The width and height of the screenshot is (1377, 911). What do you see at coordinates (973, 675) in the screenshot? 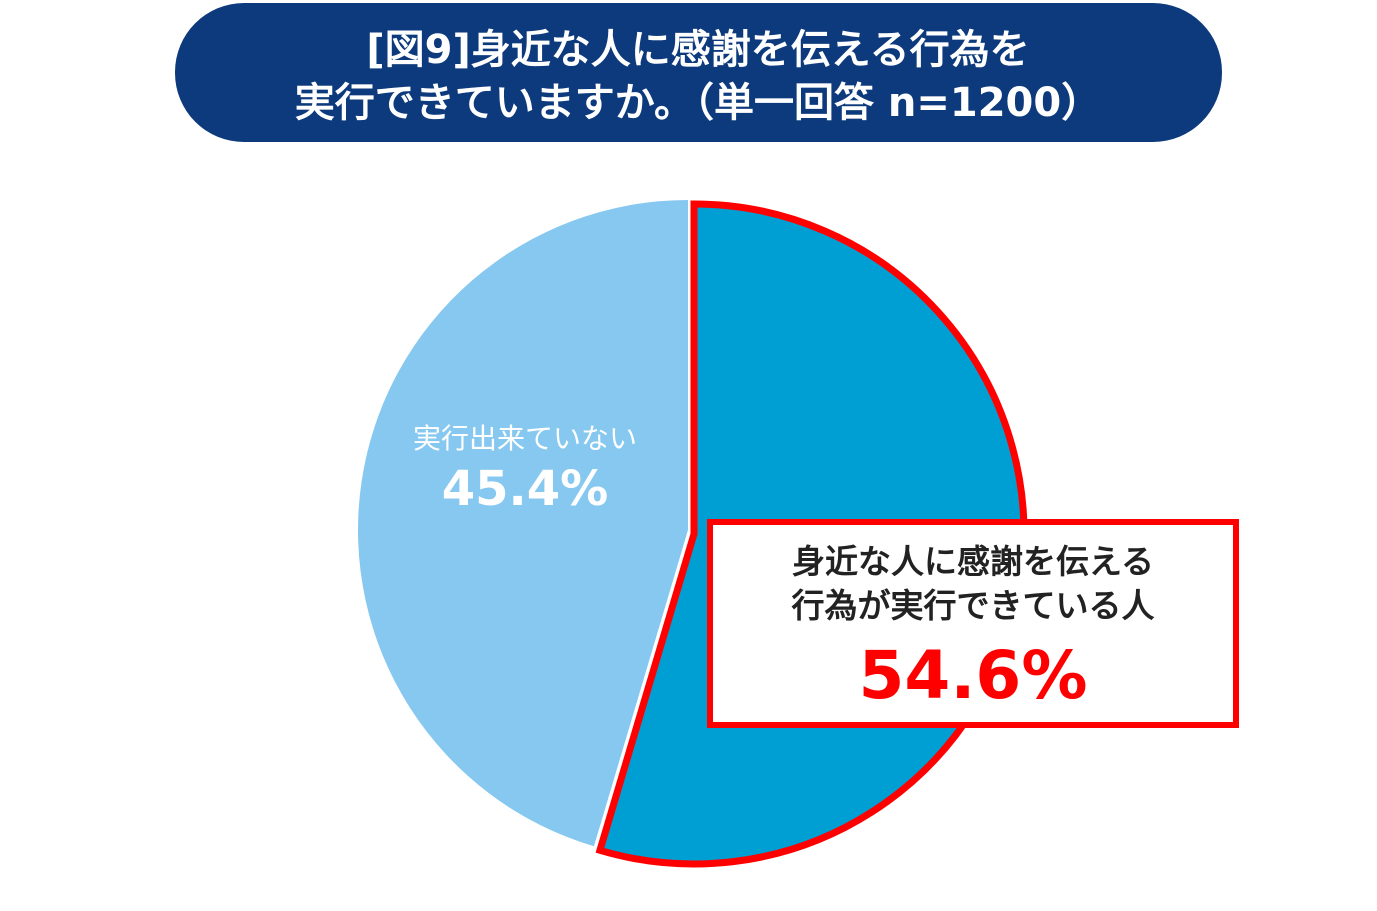
I see `value-label: 54.6%` at bounding box center [973, 675].